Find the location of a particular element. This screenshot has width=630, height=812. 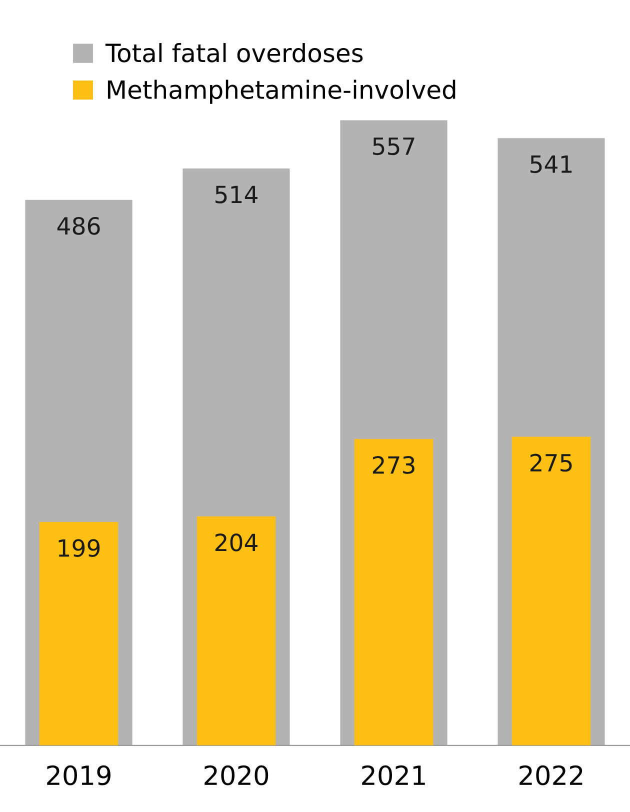

x-tick-label: 2020 is located at coordinates (236, 775).